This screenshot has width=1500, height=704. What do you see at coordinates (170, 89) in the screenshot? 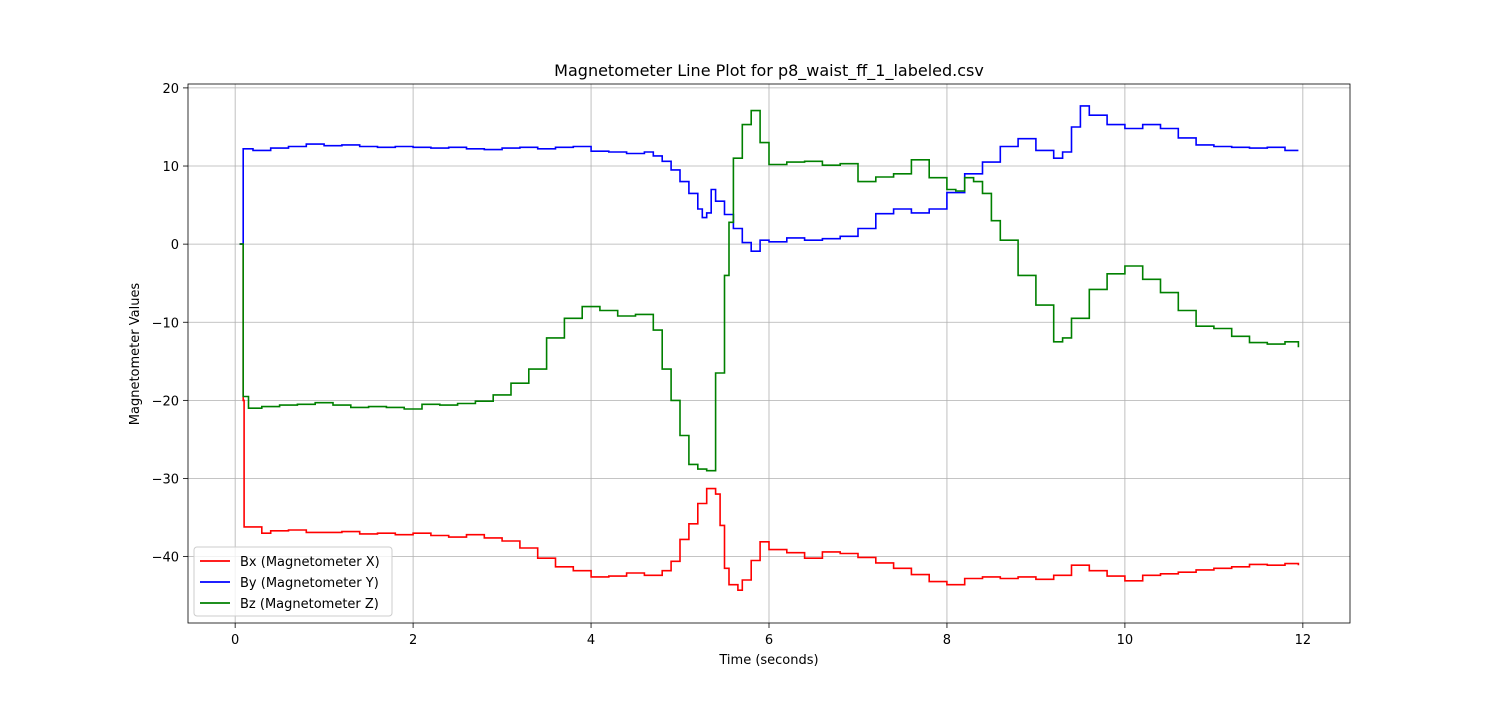
I see `y-tick-label: 20` at bounding box center [170, 89].